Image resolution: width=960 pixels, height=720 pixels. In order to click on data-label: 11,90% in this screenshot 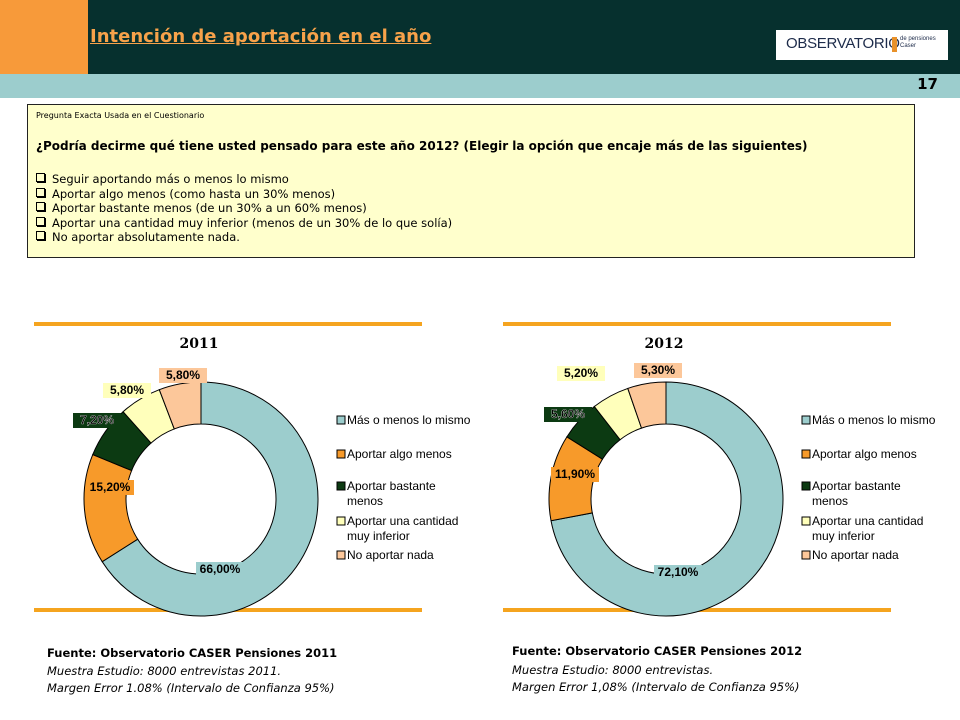, I will do `click(575, 474)`.